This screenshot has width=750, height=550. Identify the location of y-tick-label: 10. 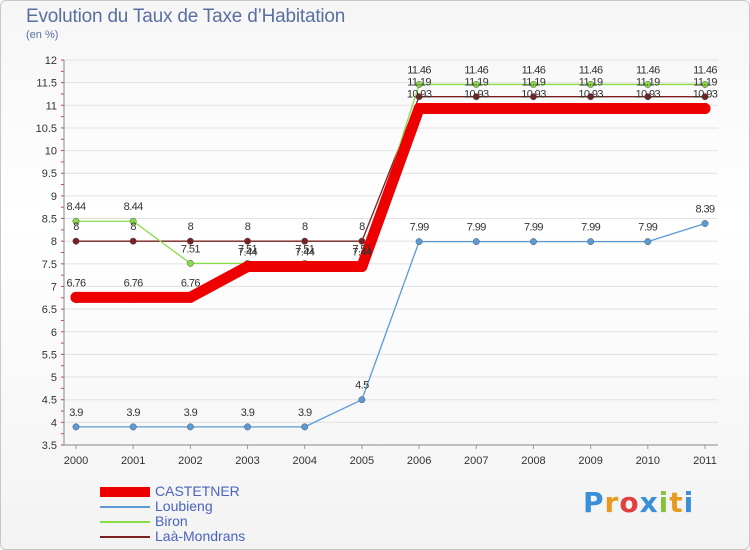
(51, 152).